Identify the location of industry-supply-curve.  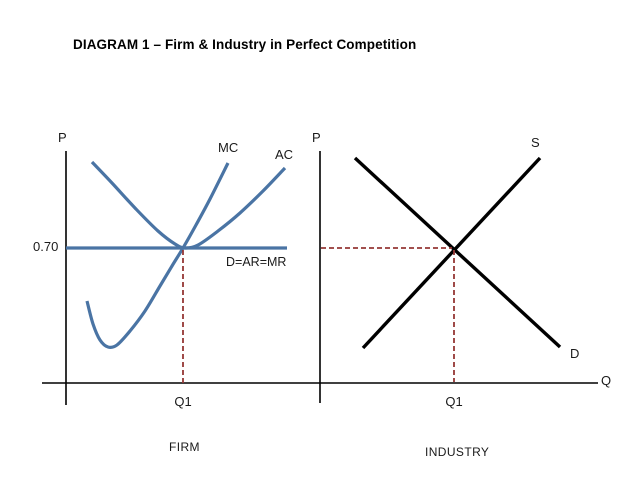
(451, 253).